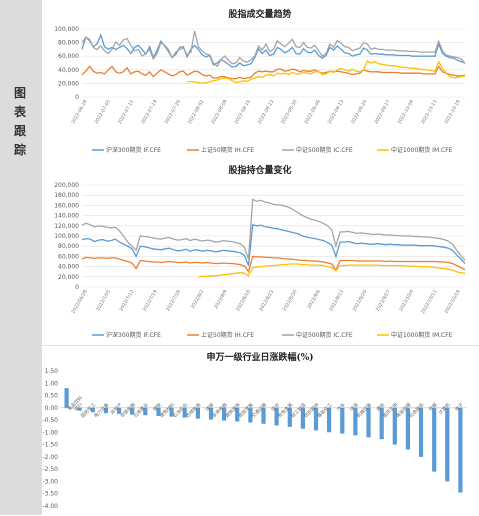 This screenshot has width=479, height=516. What do you see at coordinates (173, 300) in the screenshot?
I see `x-tick-label: 2022/7/26` at bounding box center [173, 300].